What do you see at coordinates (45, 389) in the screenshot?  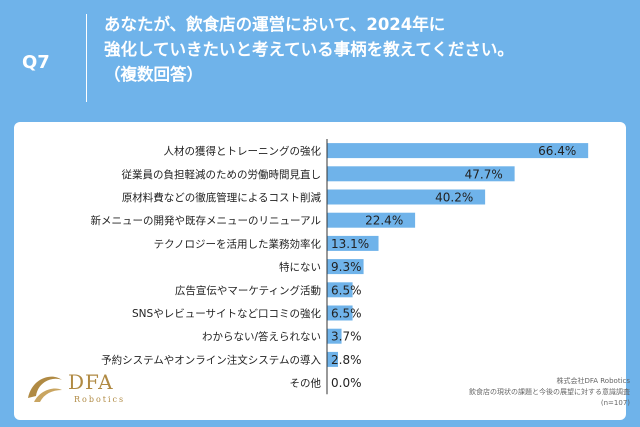 I see `logo-swirl-icon` at bounding box center [45, 389].